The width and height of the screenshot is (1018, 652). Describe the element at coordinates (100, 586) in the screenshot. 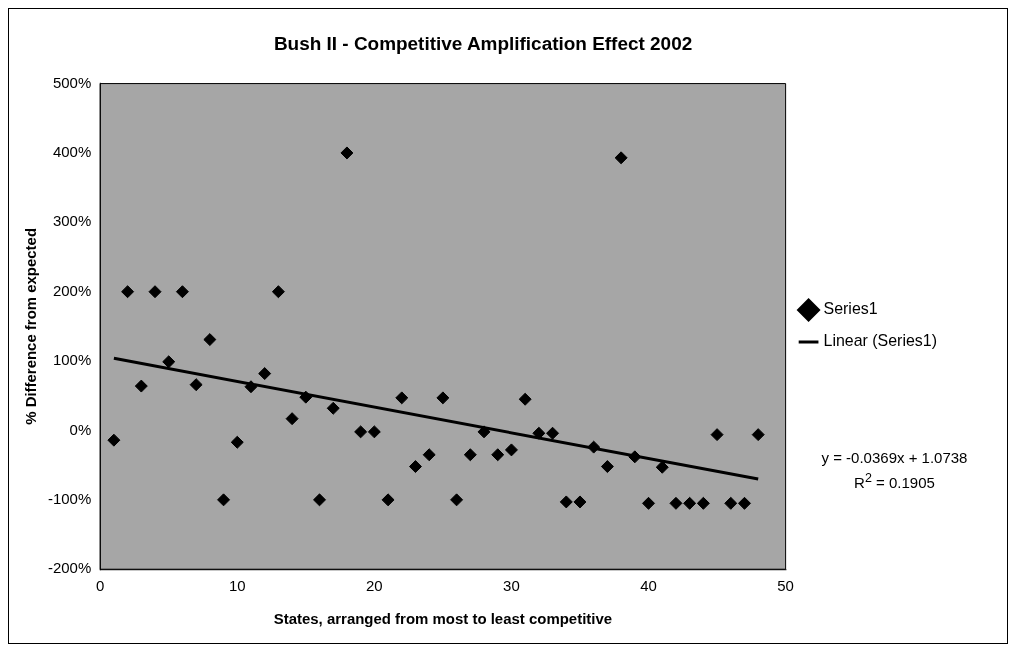

I see `x-tick-label: 0` at that location.